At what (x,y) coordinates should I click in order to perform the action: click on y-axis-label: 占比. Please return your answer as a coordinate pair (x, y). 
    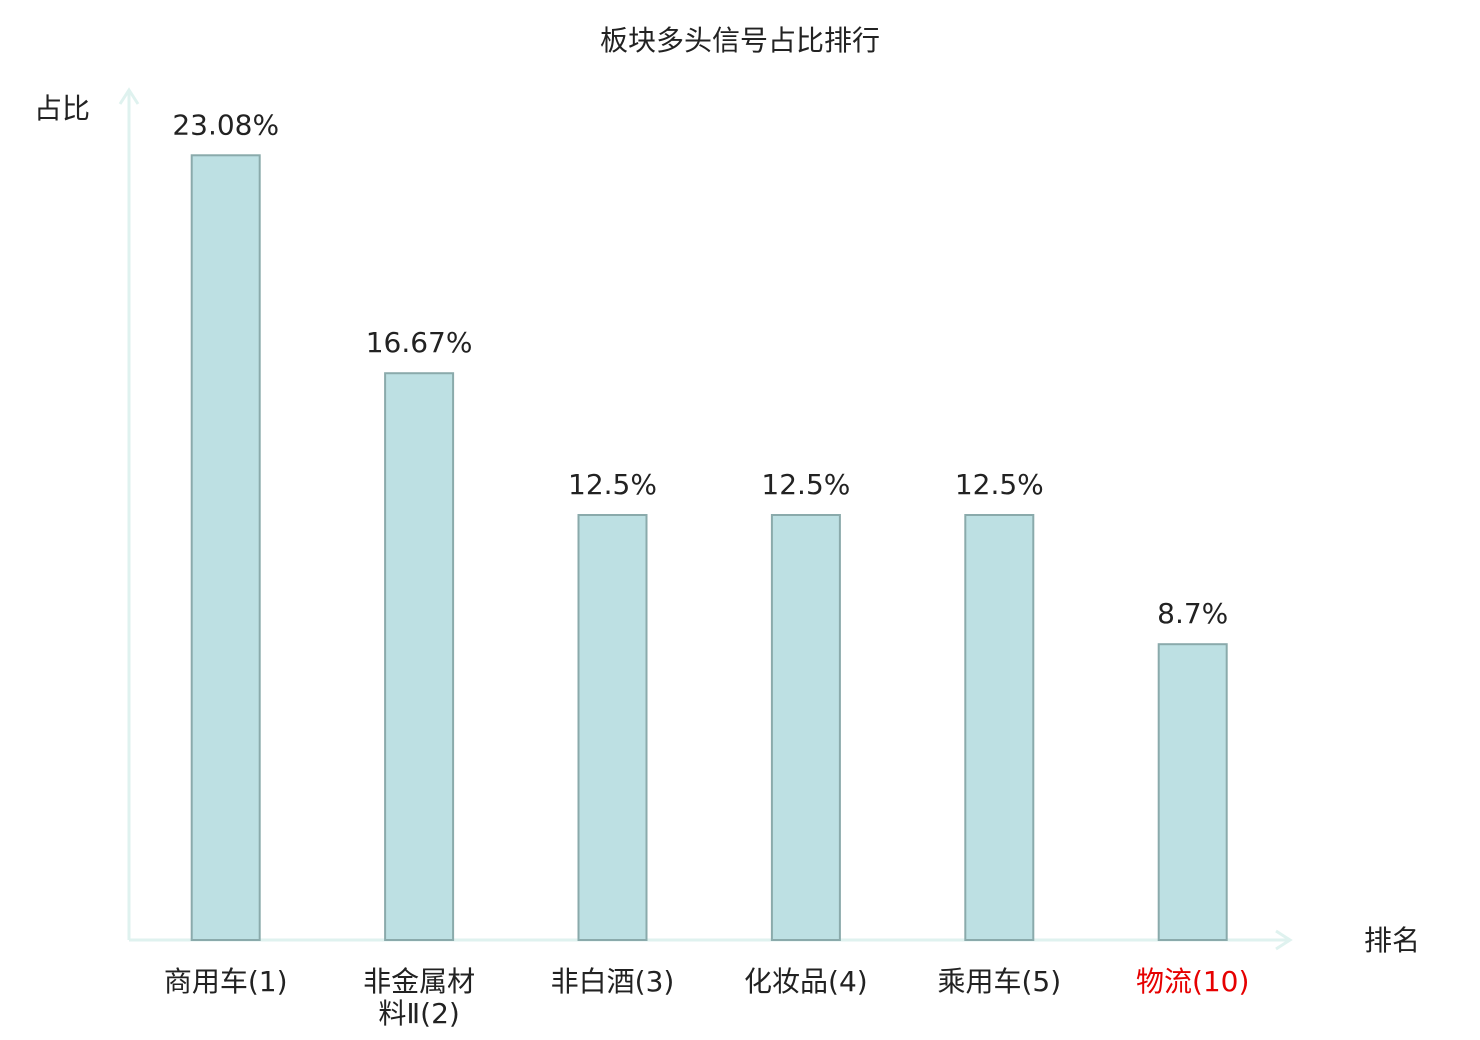
    Looking at the image, I should click on (62, 108).